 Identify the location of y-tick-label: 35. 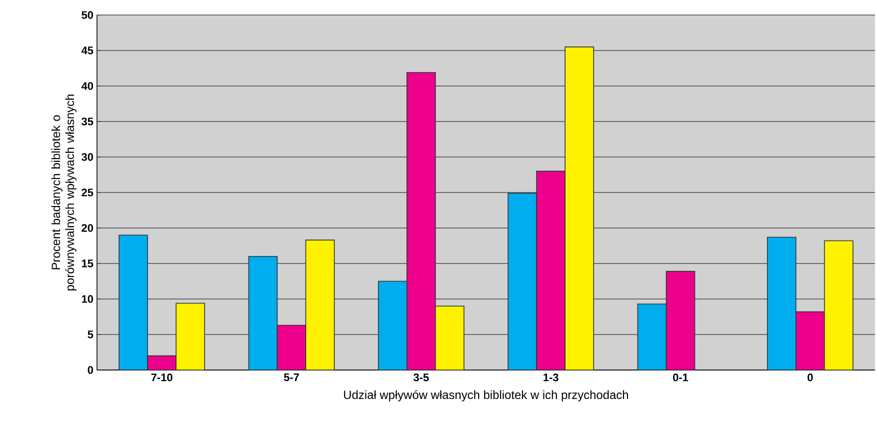
(88, 122).